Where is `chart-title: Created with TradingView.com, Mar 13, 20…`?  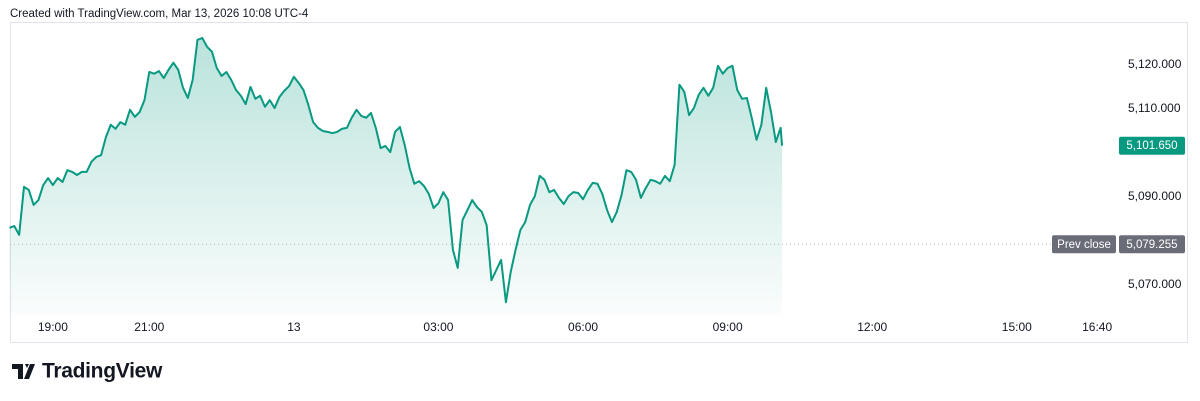 chart-title: Created with TradingView.com, Mar 13, 20… is located at coordinates (159, 14).